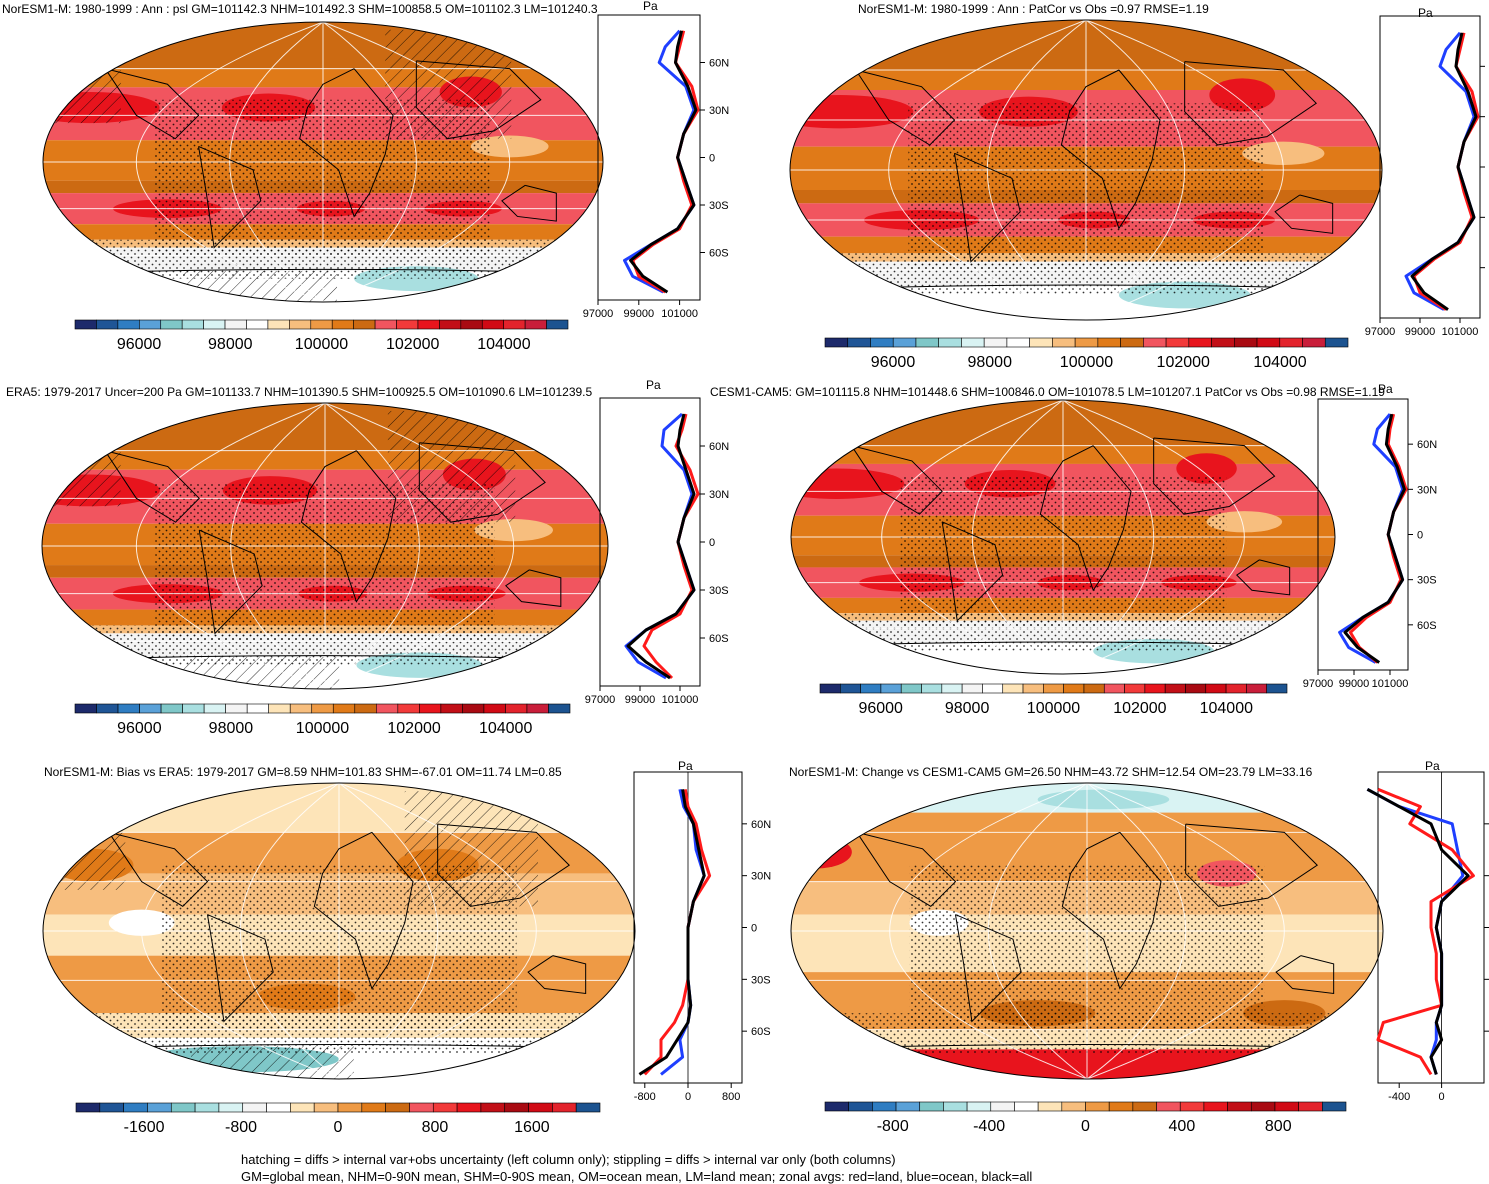 This screenshot has width=1489, height=1184. I want to click on value-tick-label: 97000, so click(600, 700).